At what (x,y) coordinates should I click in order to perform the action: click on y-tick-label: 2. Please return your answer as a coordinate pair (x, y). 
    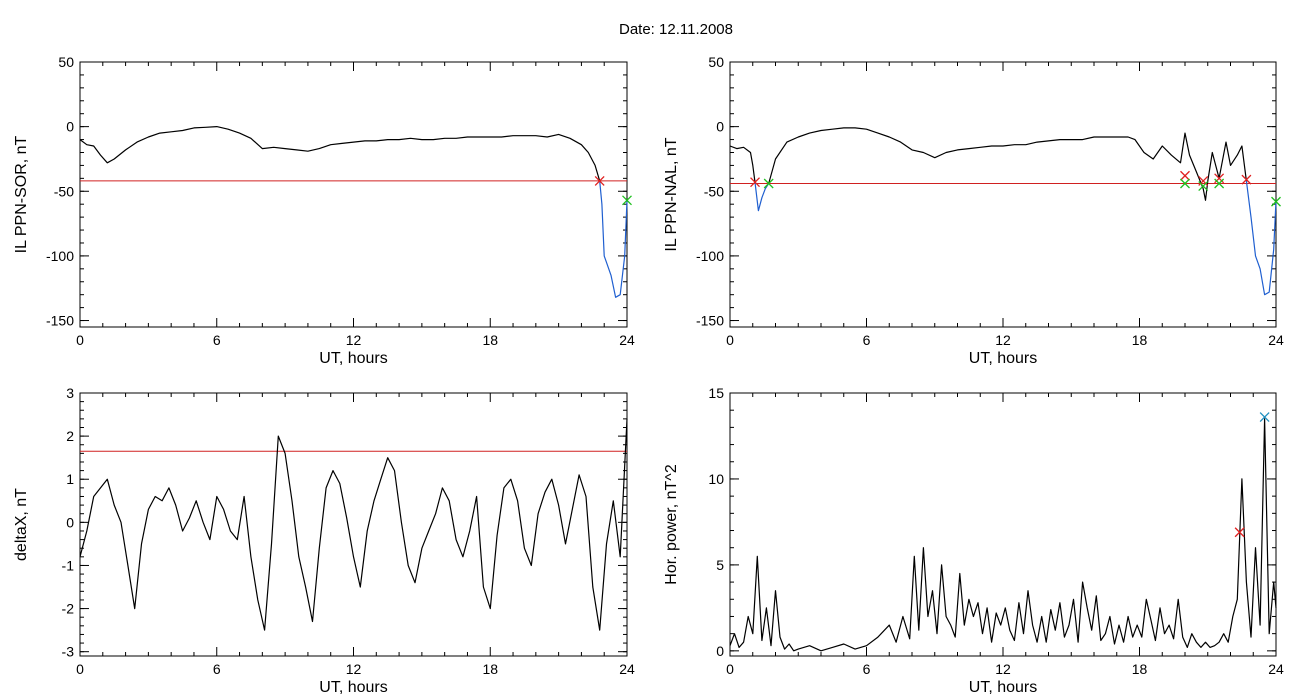
    Looking at the image, I should click on (70, 436).